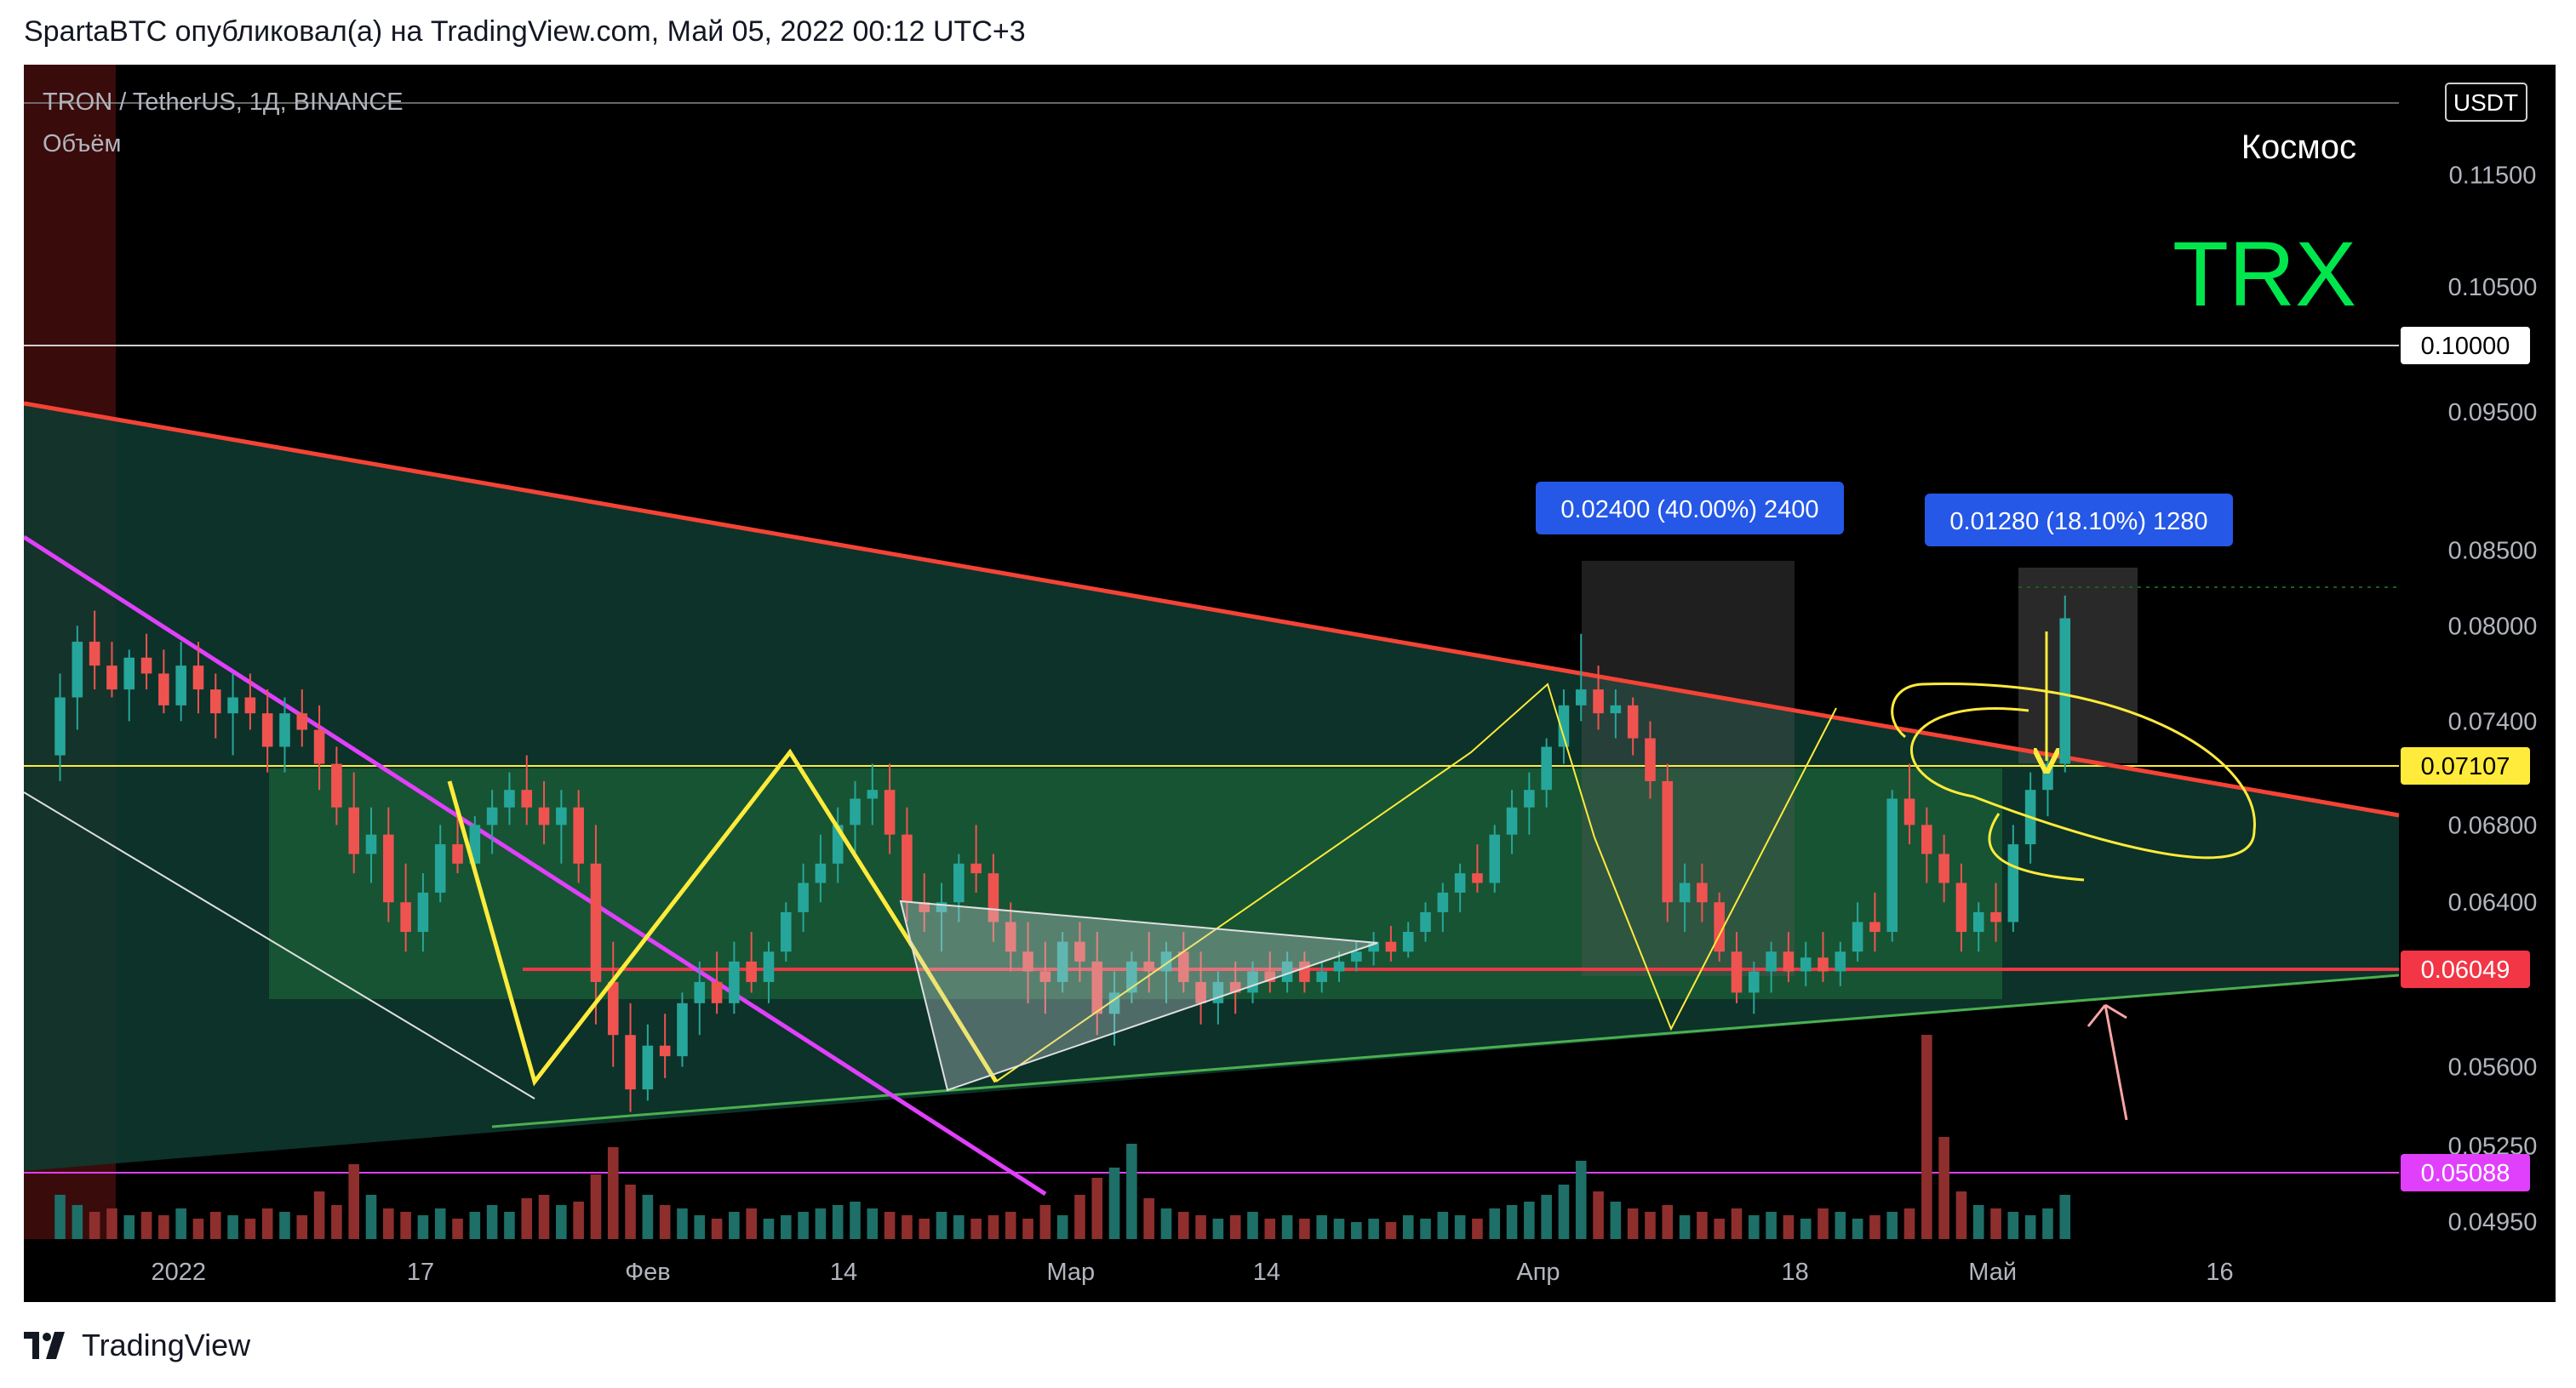 This screenshot has width=2576, height=1388. I want to click on y-tick-label: 0.06400, so click(2493, 903).